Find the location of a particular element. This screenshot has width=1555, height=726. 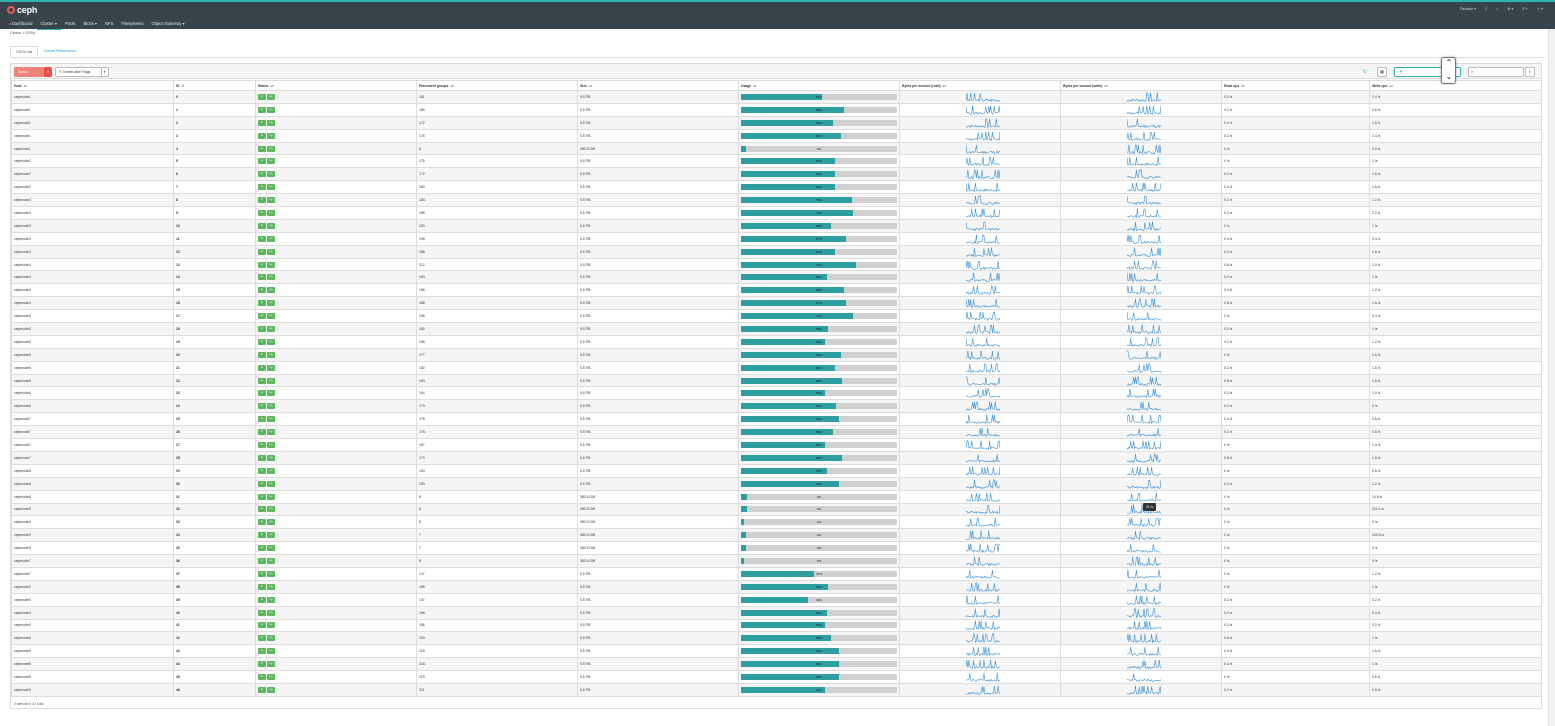

navbar-utility-3: ⚙ ▾ is located at coordinates (1510, 9).